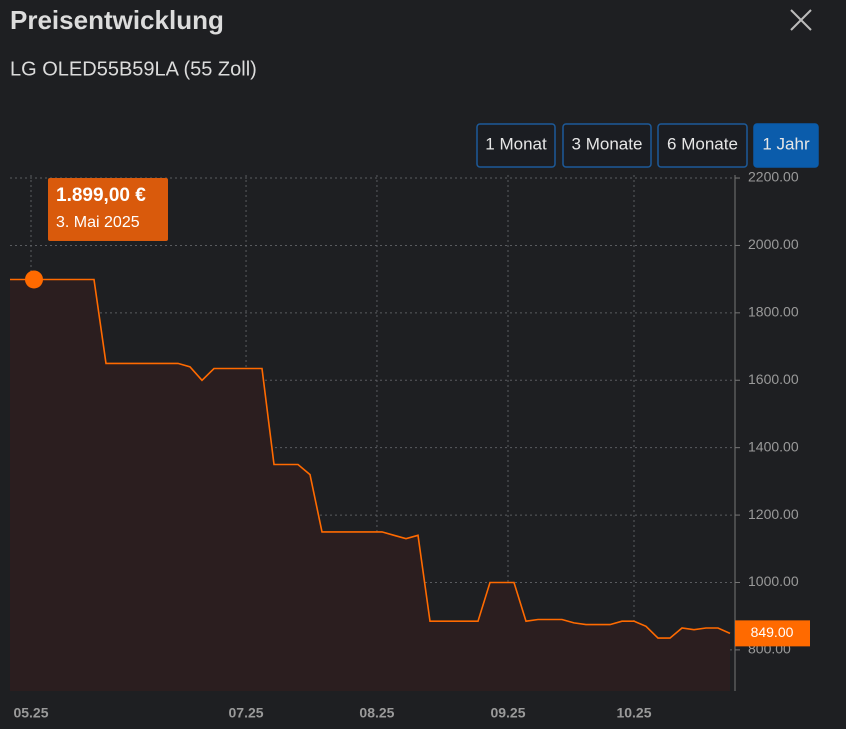 This screenshot has width=846, height=729. I want to click on range-button: 1 Jahr, so click(786, 145).